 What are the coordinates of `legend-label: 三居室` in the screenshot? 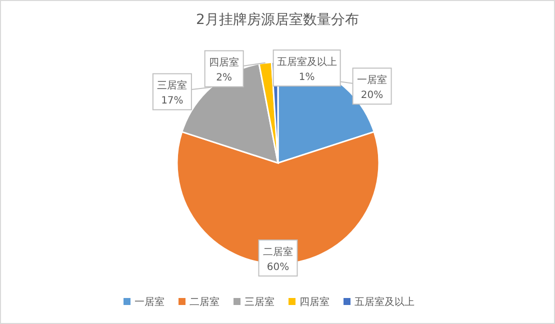 It's located at (259, 302).